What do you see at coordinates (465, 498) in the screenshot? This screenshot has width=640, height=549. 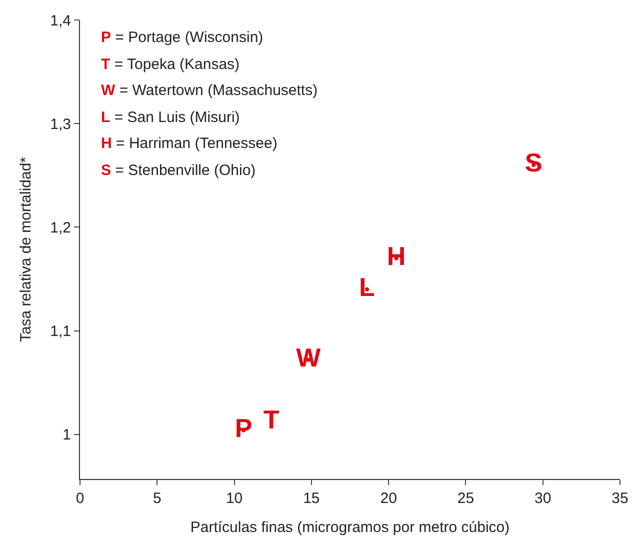 I see `x-tick-label: 25` at bounding box center [465, 498].